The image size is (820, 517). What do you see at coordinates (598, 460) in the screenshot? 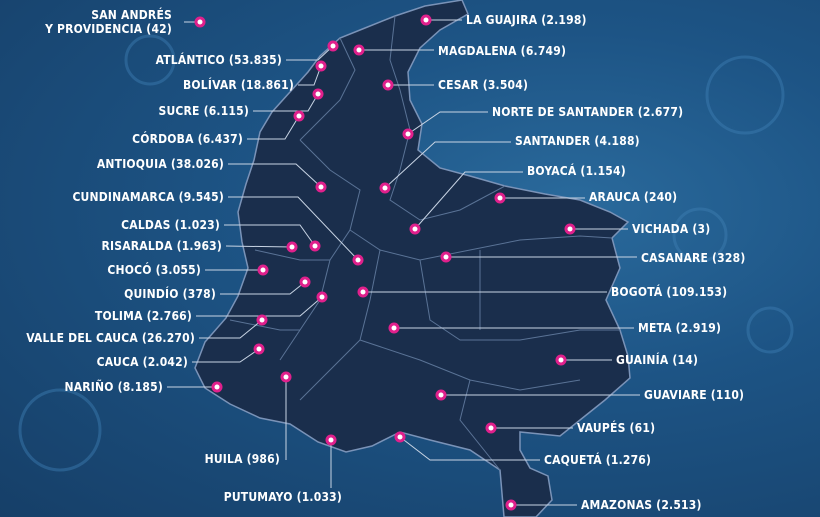
I see `label-caqueta: CAQUETÁ (1.276)` at bounding box center [598, 460].